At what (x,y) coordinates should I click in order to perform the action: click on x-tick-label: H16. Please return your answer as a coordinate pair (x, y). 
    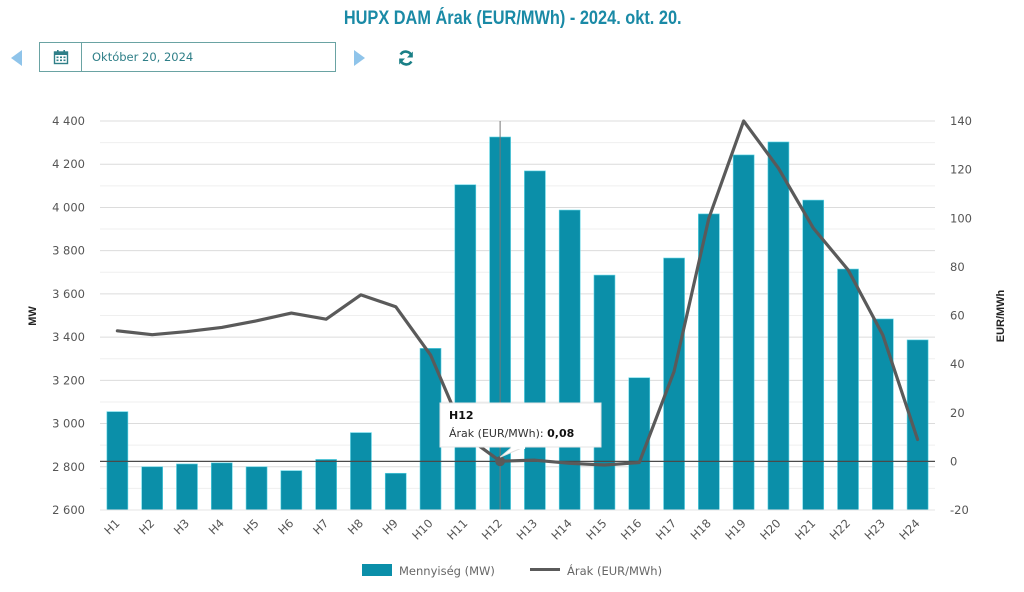
    Looking at the image, I should click on (631, 529).